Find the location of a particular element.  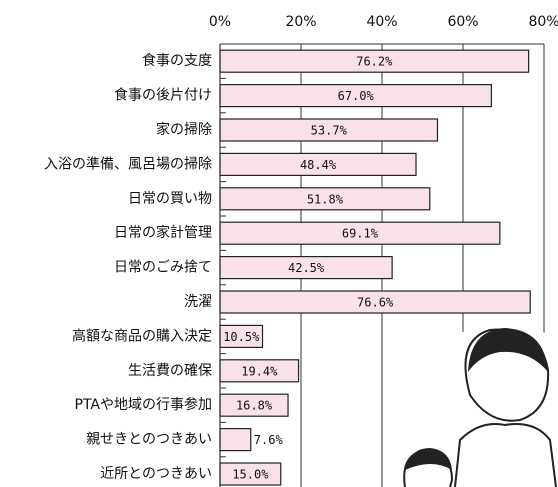

y-tick-label: 親せきとのつきあい is located at coordinates (149, 440).